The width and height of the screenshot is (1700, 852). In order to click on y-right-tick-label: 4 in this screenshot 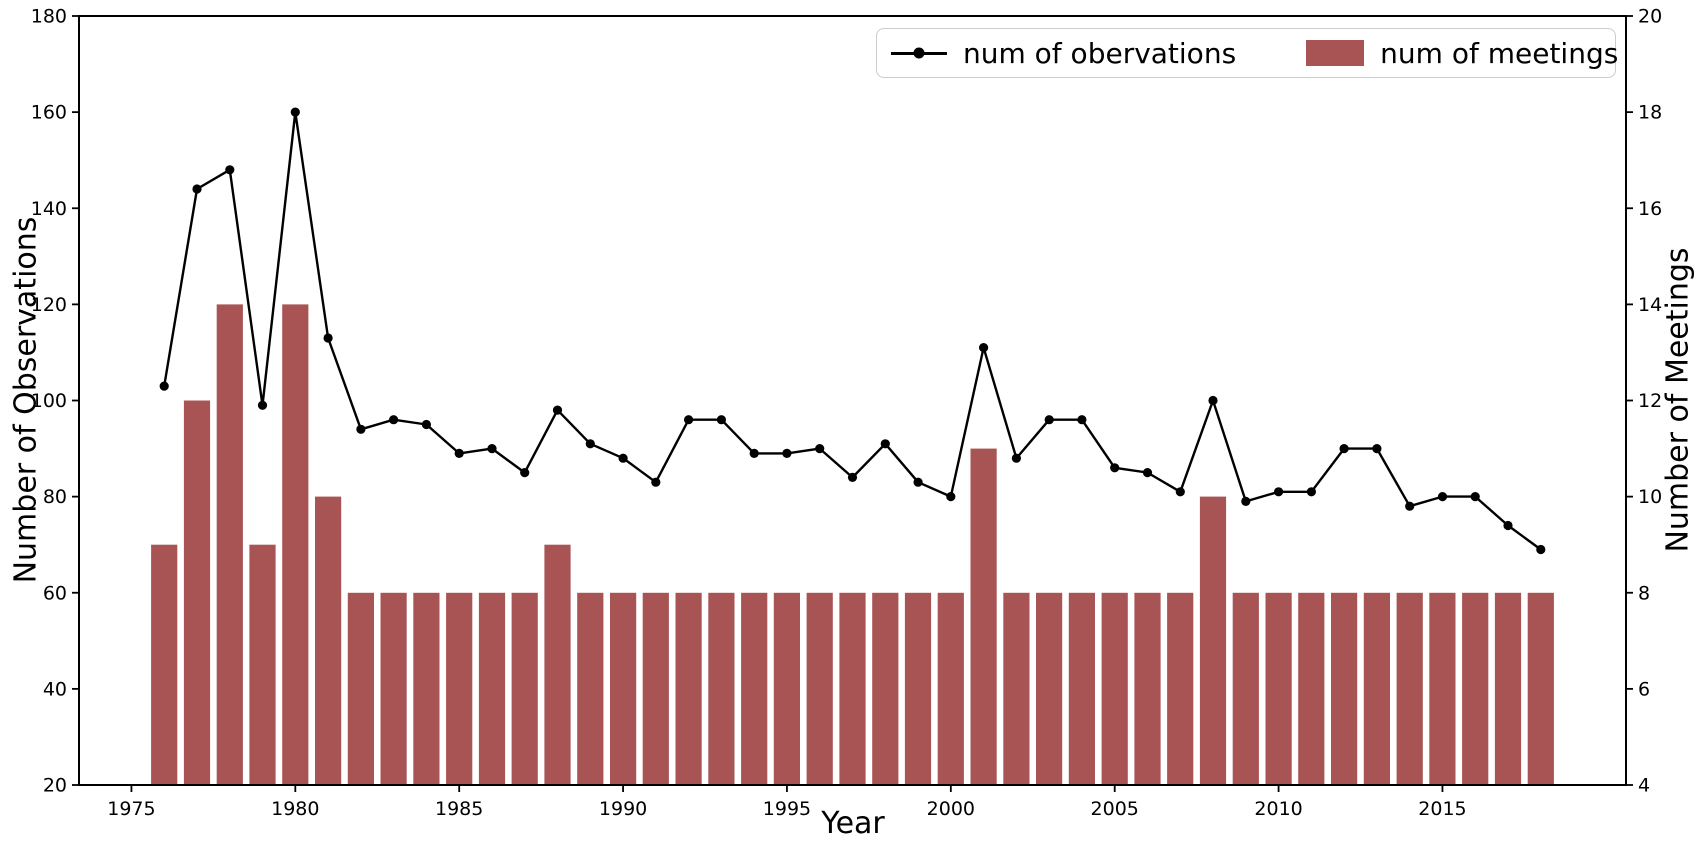, I will do `click(1644, 786)`.